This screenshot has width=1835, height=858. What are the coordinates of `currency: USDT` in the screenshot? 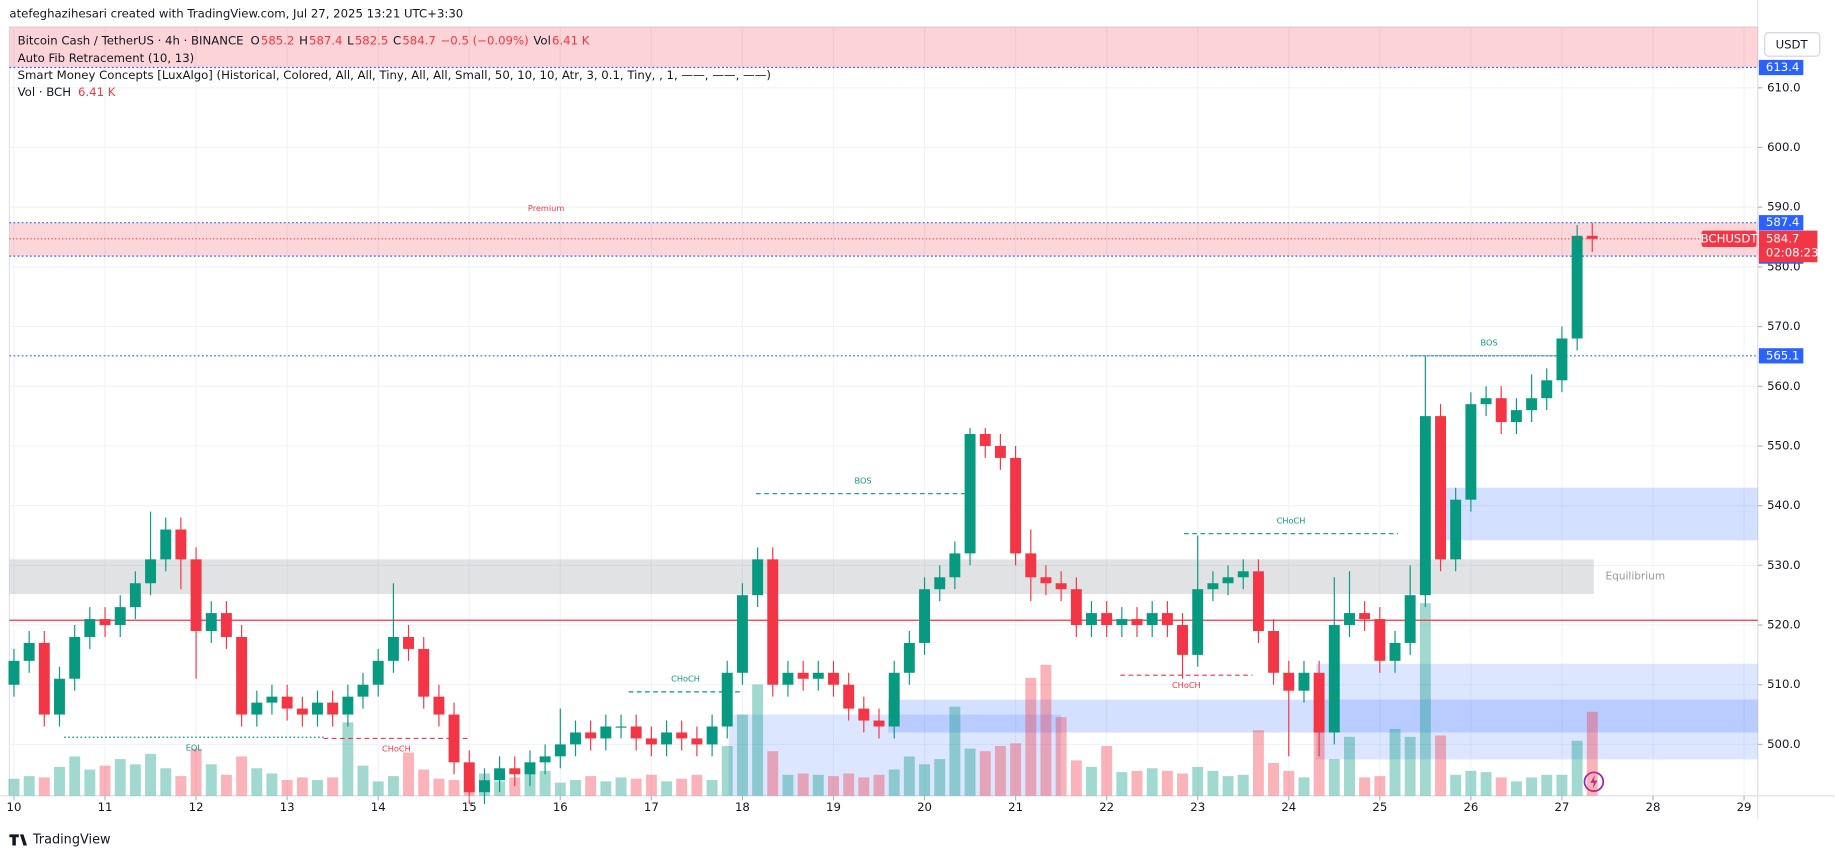 It's located at (1792, 45).